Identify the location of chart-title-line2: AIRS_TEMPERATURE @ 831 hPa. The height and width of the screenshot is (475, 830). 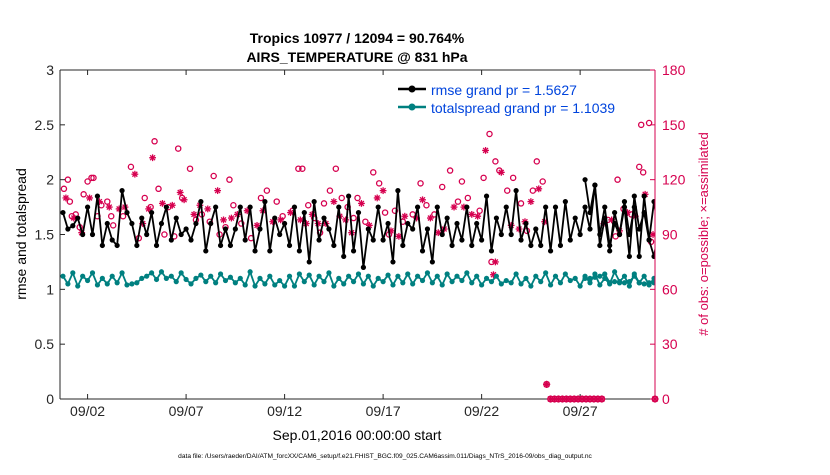
(356, 57).